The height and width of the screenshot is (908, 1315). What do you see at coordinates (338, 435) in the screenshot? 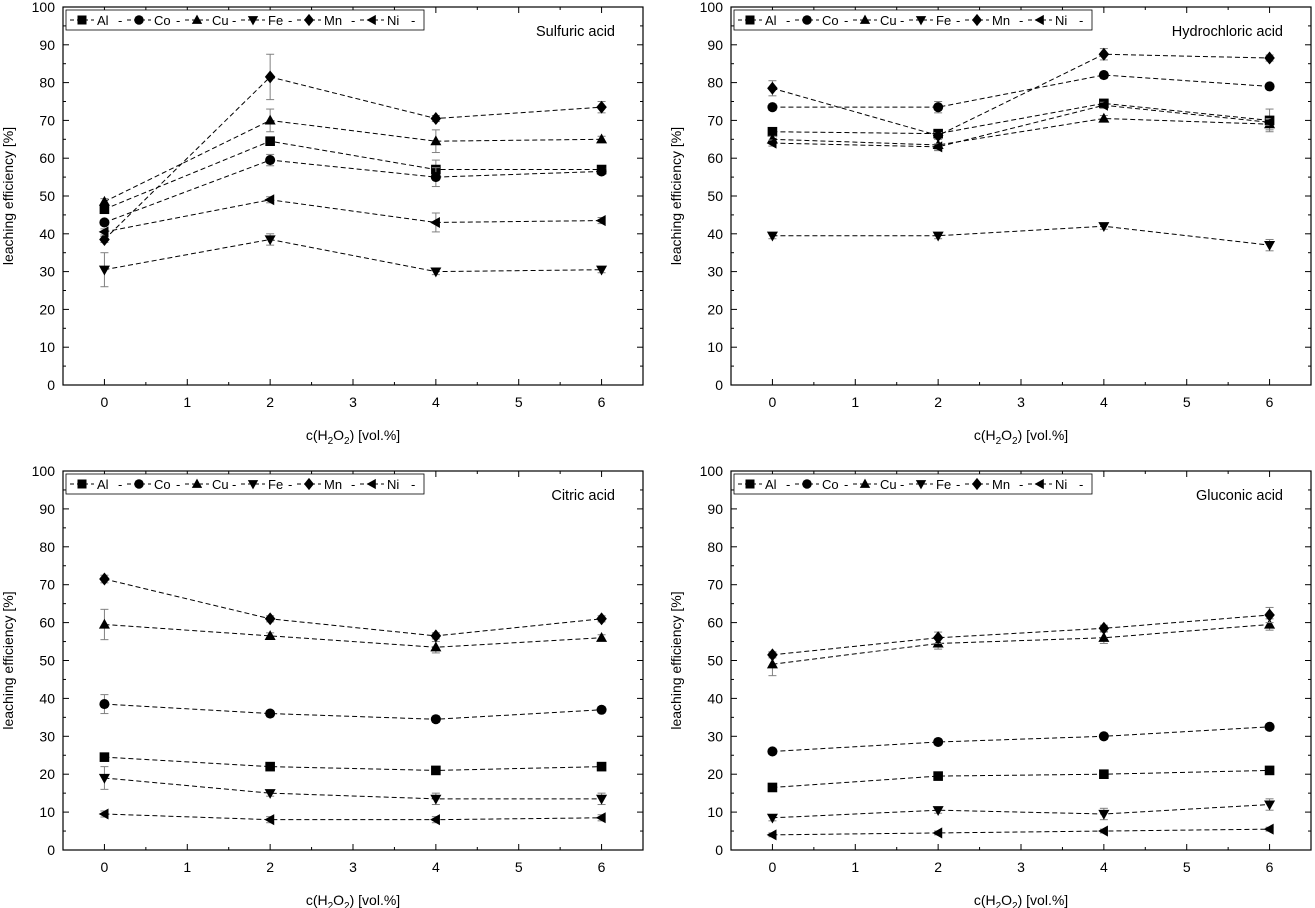
I see `x-axis-title-part: O` at bounding box center [338, 435].